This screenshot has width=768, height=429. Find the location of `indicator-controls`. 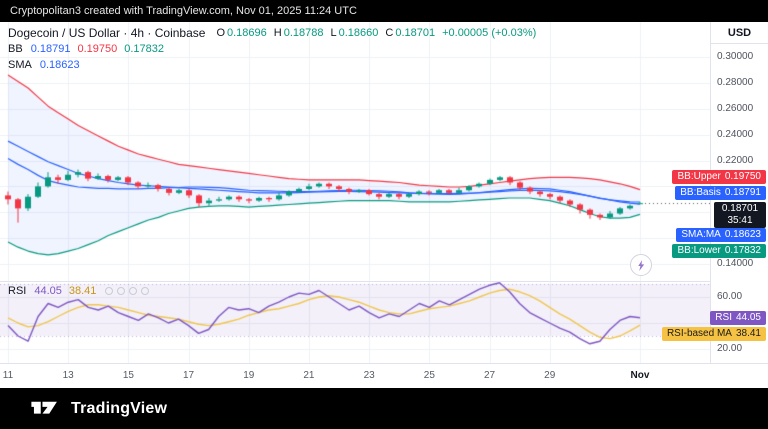

indicator-controls is located at coordinates (127, 291).